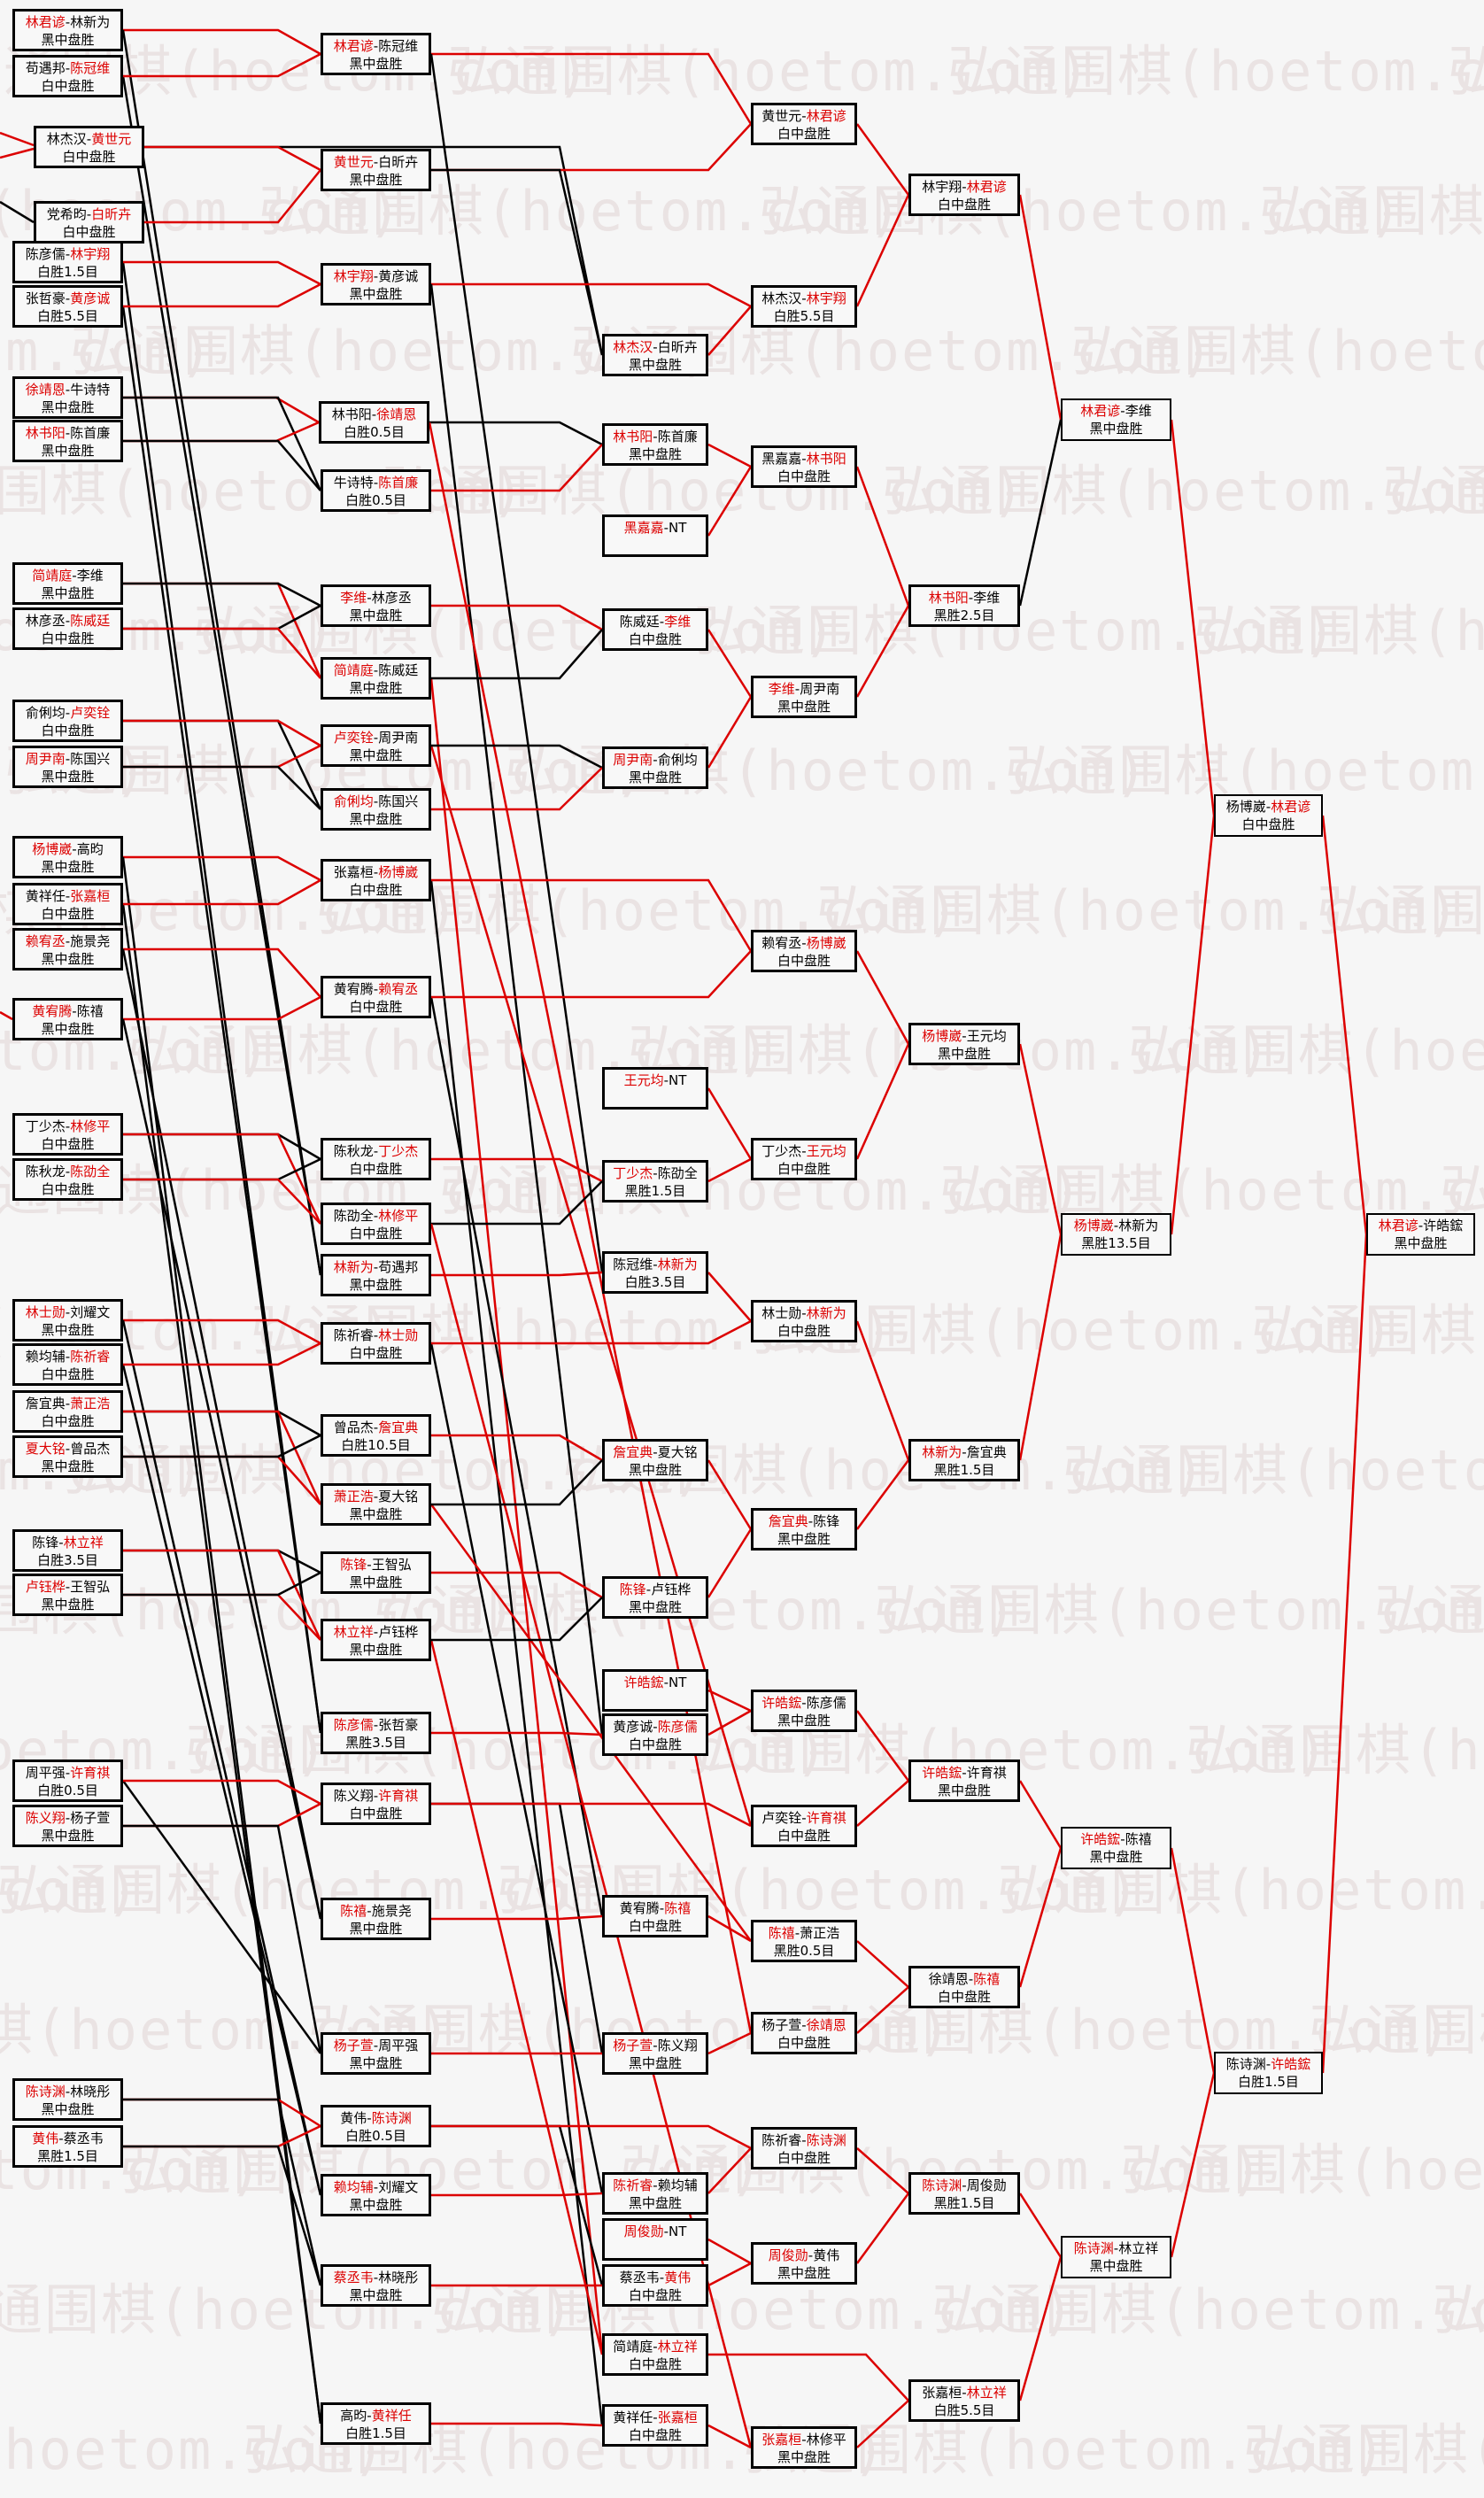 The image size is (1484, 2498). Describe the element at coordinates (948, 598) in the screenshot. I see `player-name: 林书阳` at that location.